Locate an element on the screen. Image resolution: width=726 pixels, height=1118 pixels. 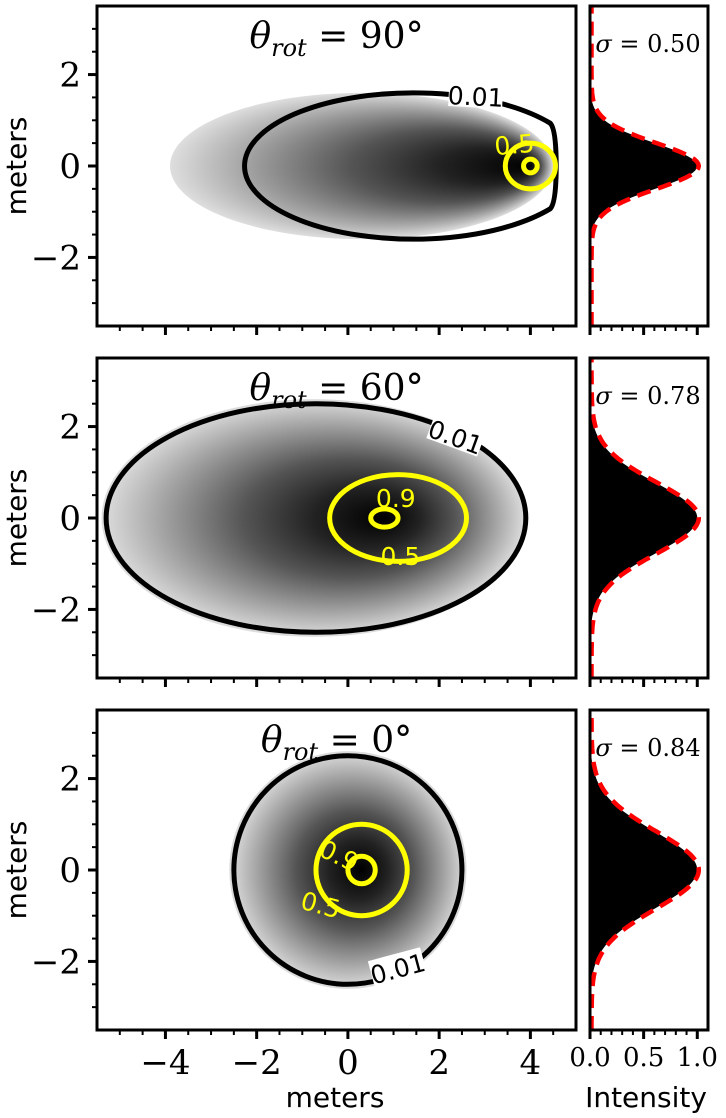
panel-title-text: θrot = 60° is located at coordinates (336, 391).